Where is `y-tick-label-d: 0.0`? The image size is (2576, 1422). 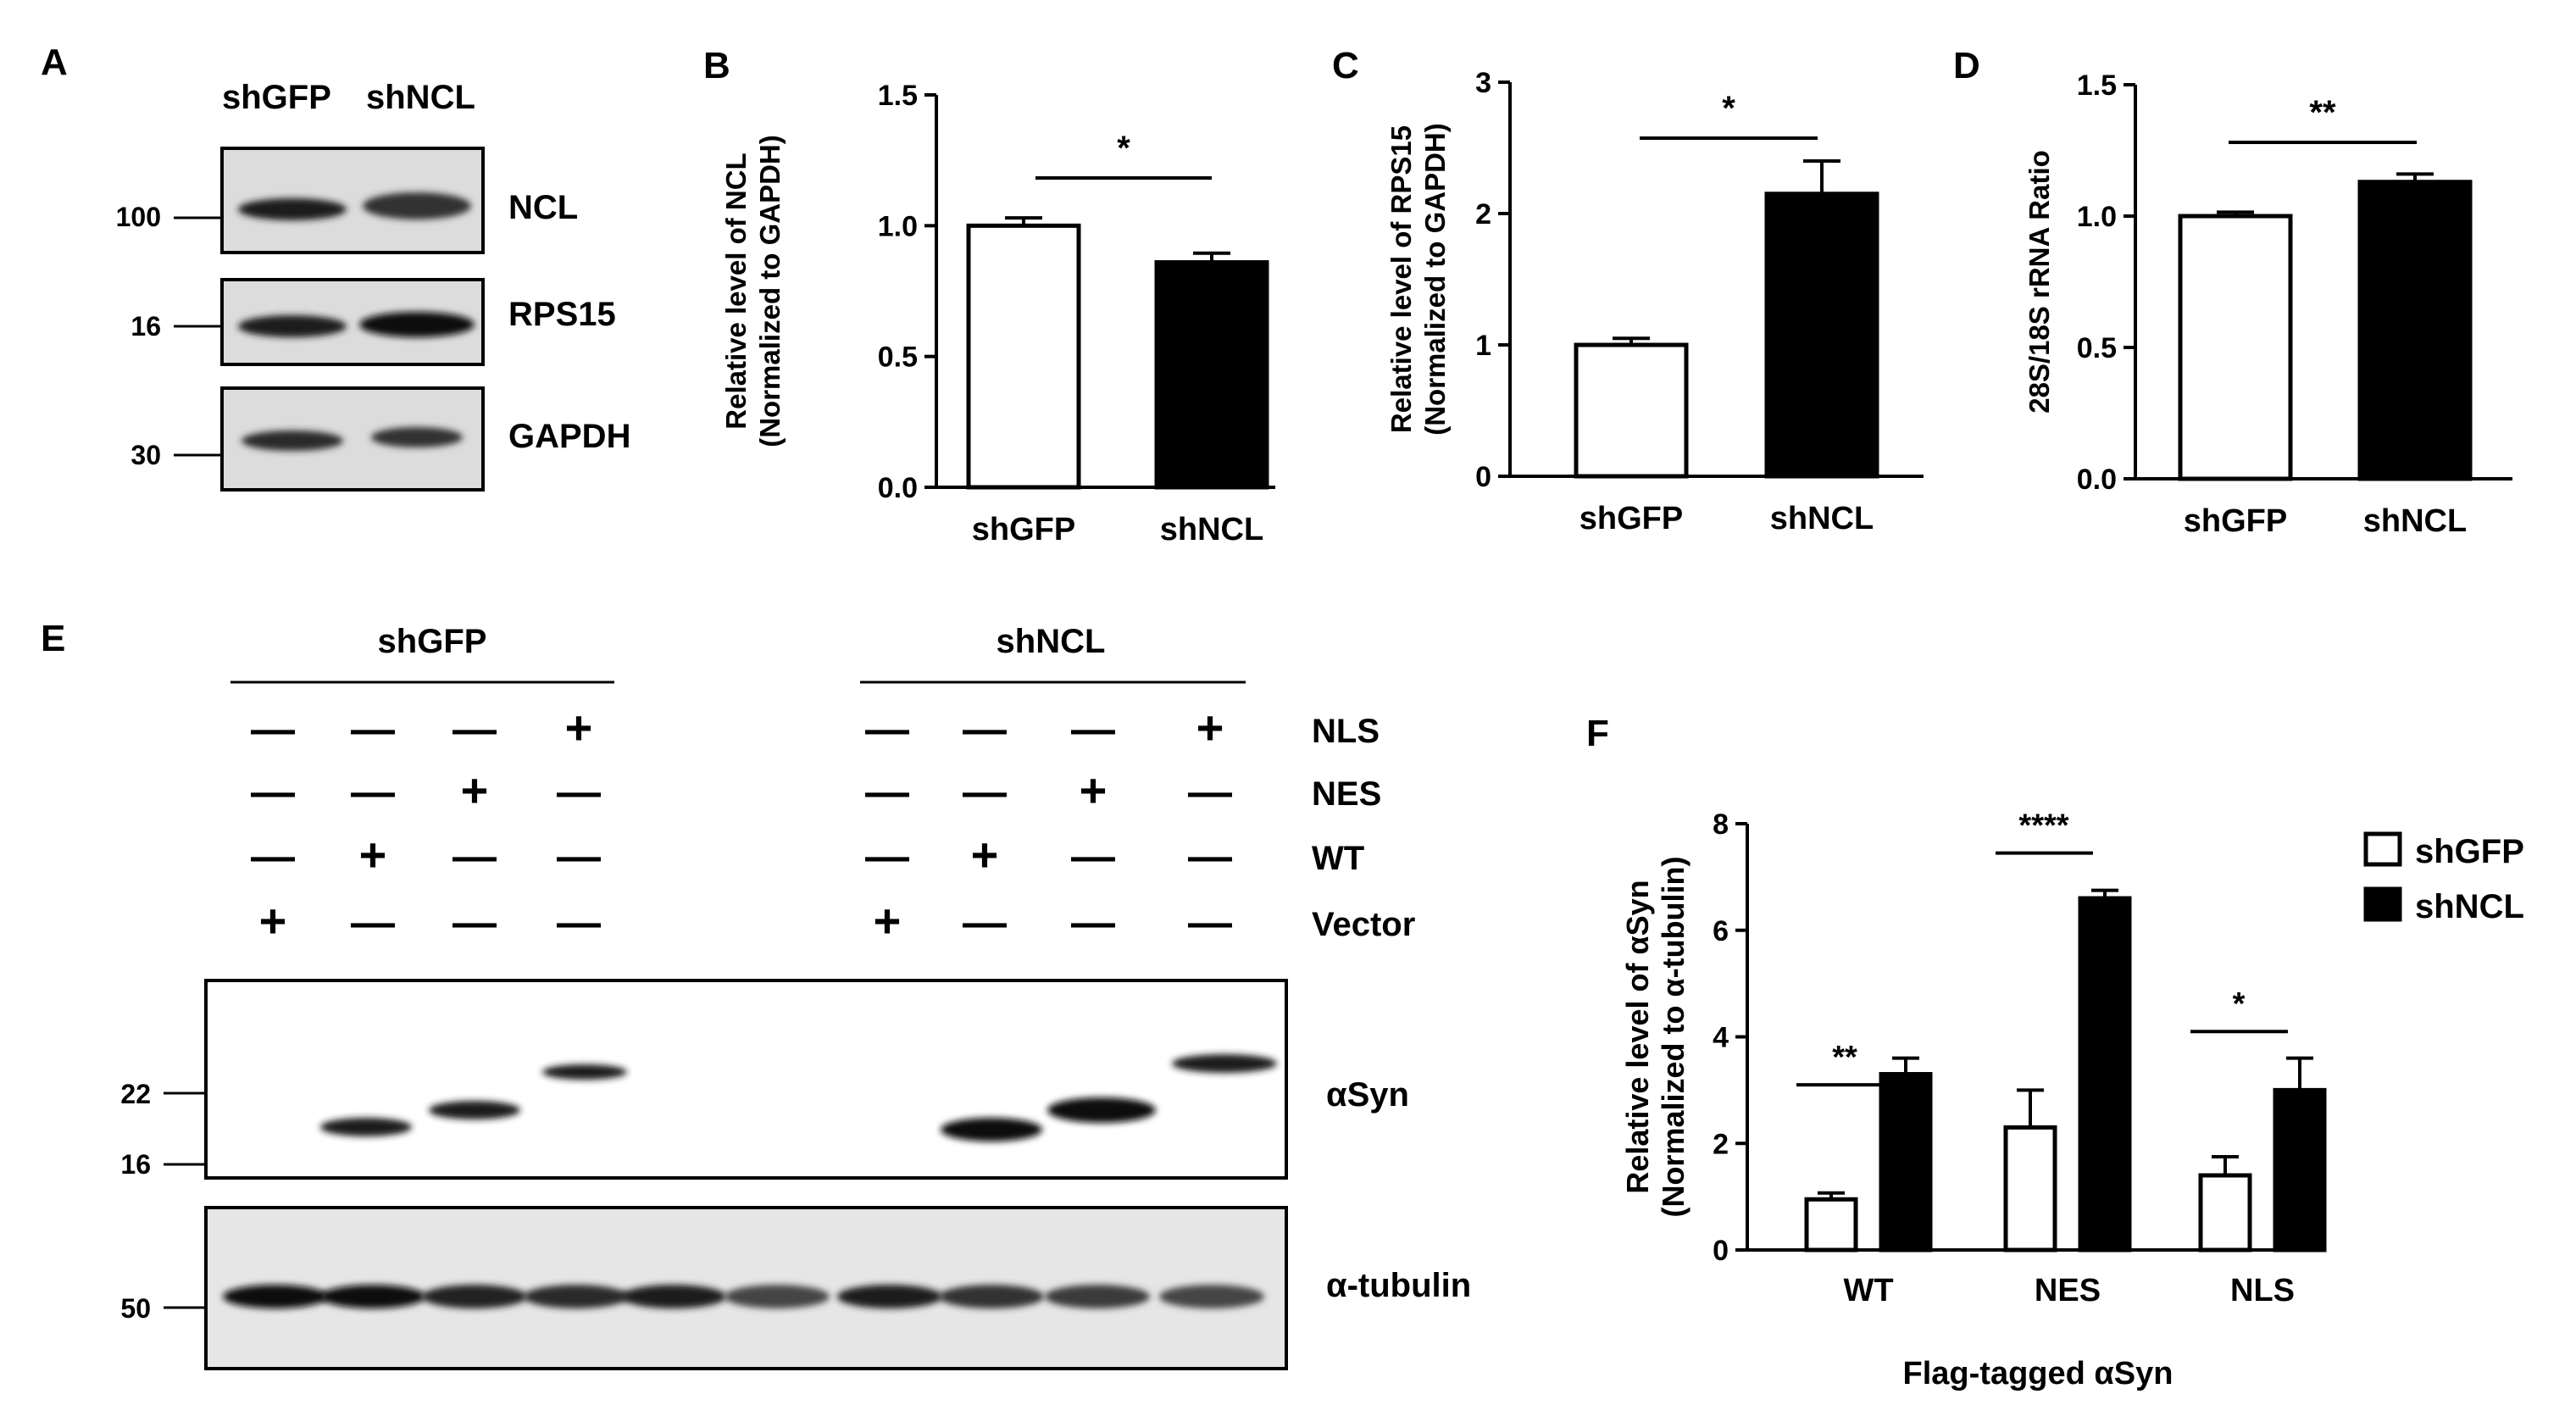 y-tick-label-d: 0.0 is located at coordinates (2097, 480).